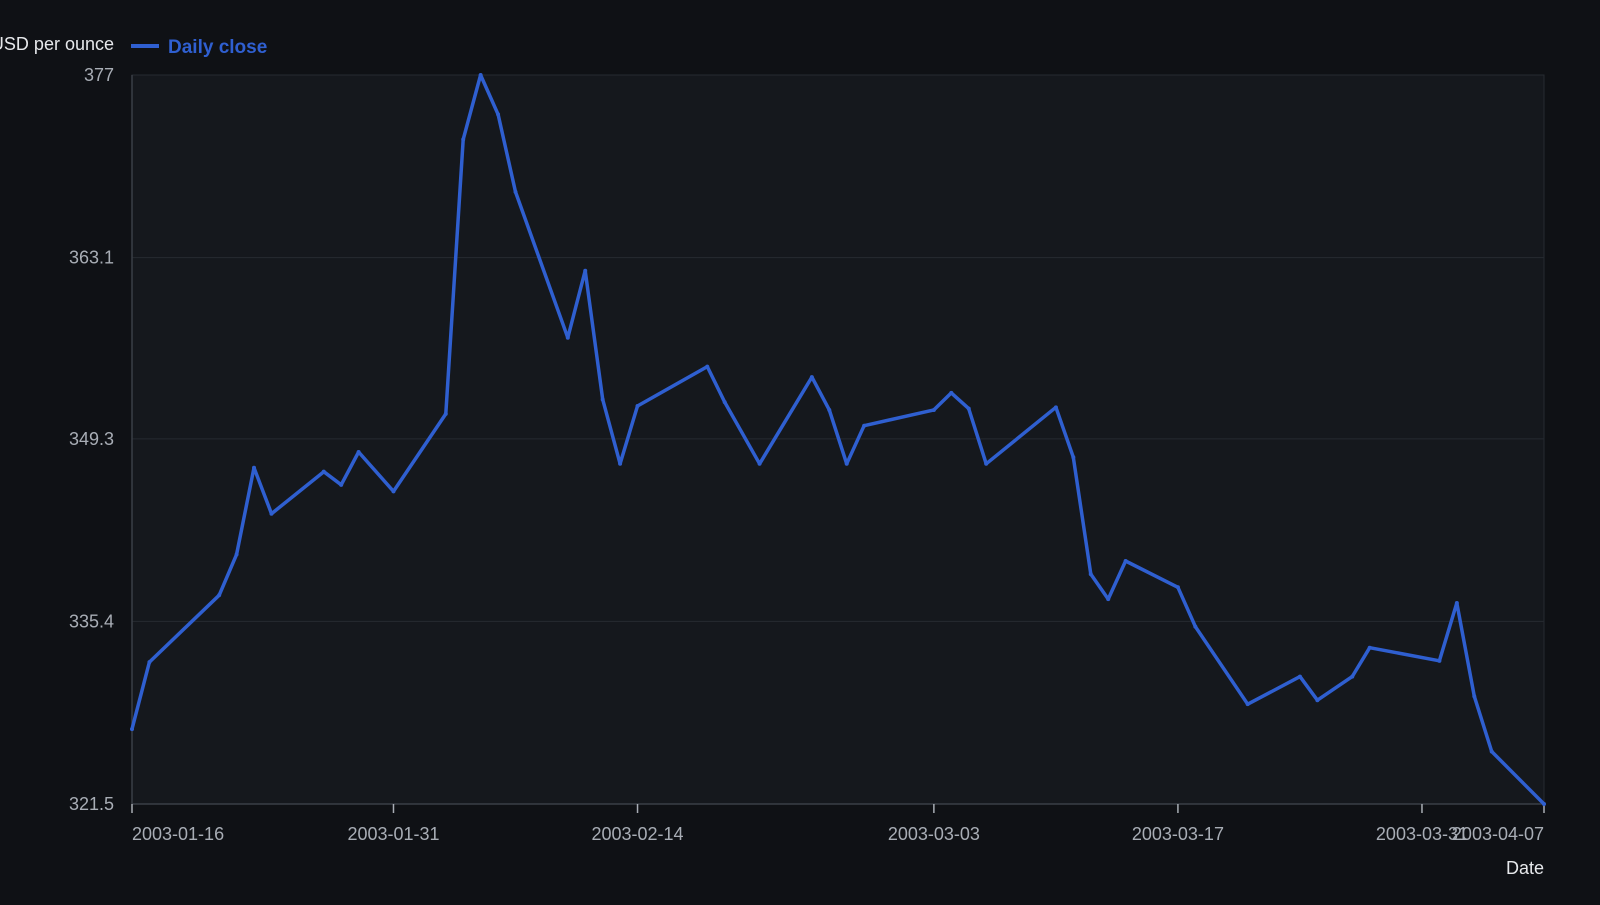 This screenshot has height=905, width=1600. What do you see at coordinates (178, 834) in the screenshot?
I see `x-tick-label: 2003-01-16` at bounding box center [178, 834].